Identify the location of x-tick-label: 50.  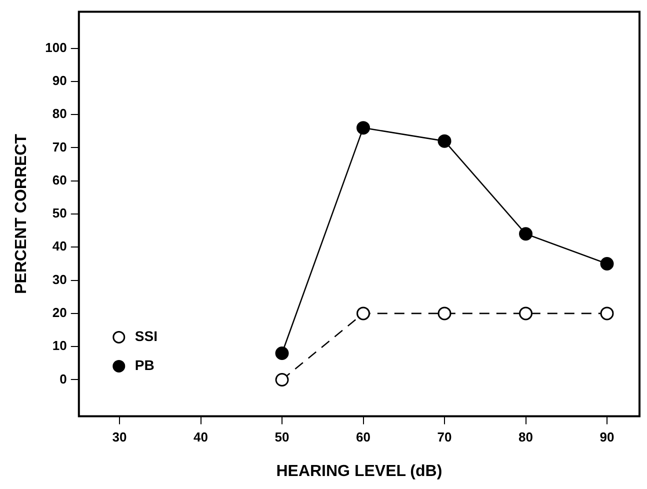
(282, 437).